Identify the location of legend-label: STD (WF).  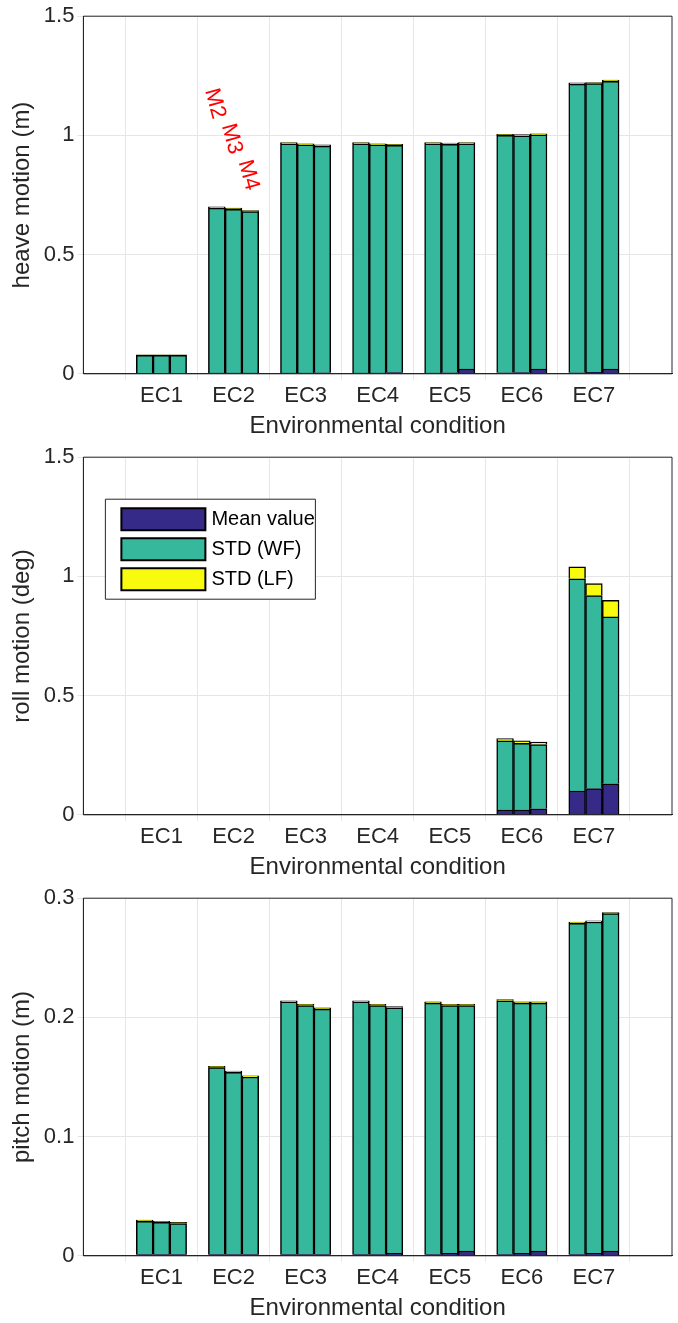
(256, 547).